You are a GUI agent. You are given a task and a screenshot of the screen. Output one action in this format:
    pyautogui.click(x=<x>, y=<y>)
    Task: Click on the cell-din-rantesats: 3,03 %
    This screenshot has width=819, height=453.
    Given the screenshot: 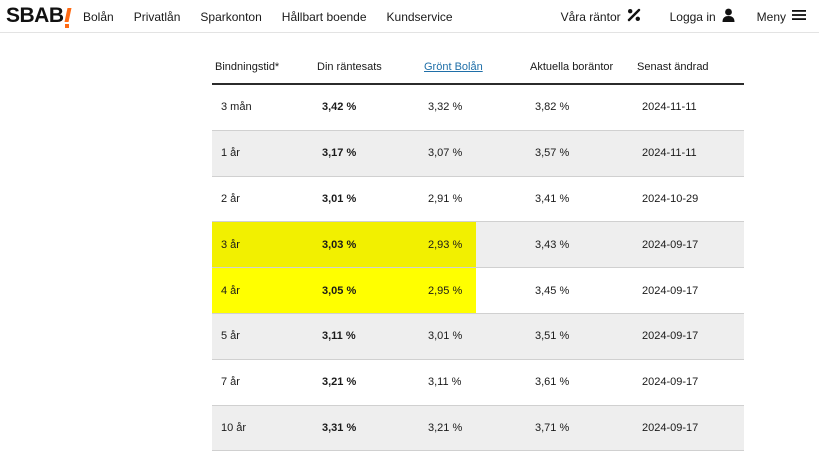 What is the action you would take?
    pyautogui.click(x=339, y=244)
    